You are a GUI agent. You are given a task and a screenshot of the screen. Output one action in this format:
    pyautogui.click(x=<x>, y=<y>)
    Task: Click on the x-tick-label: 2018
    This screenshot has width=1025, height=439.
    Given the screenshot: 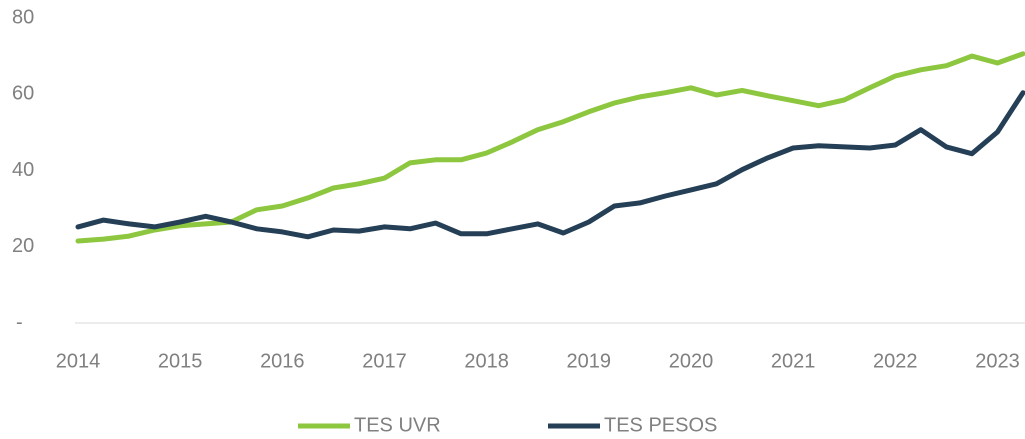 What is the action you would take?
    pyautogui.click(x=486, y=361)
    